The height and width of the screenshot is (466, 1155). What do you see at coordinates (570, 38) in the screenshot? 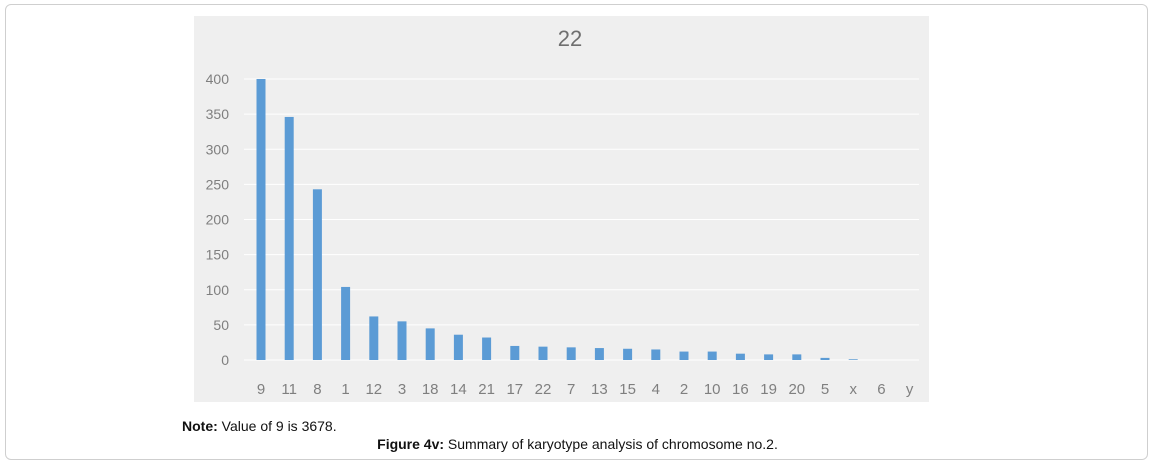
I see `chart-title: 22` at bounding box center [570, 38].